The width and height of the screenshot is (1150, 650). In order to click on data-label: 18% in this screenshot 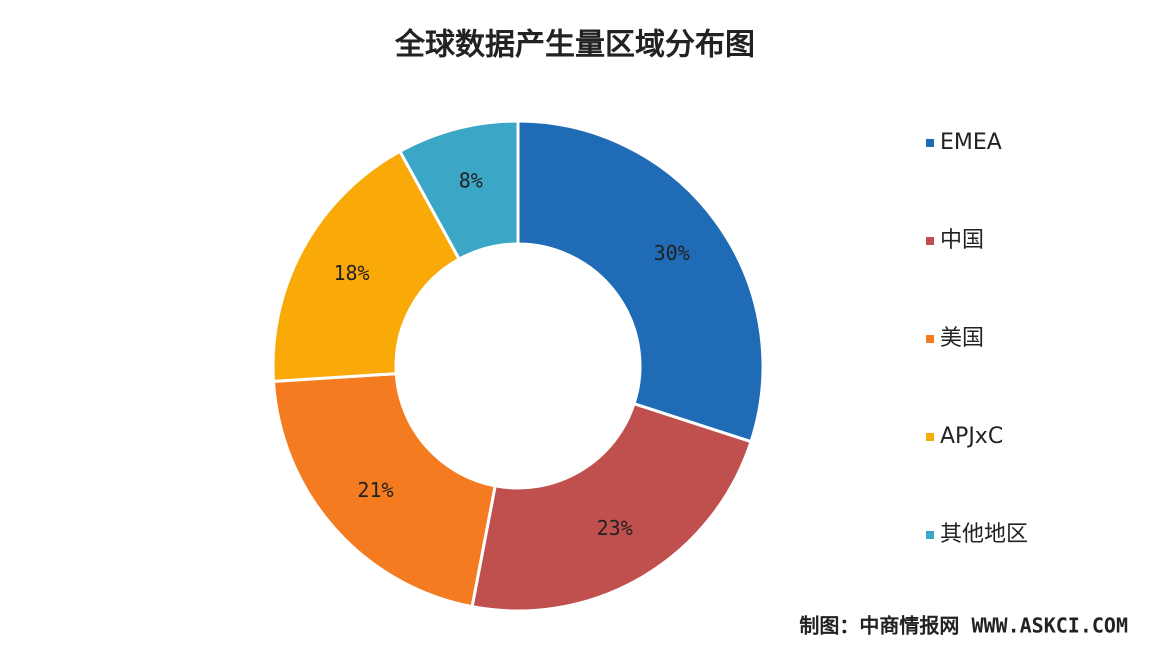, I will do `click(351, 273)`.